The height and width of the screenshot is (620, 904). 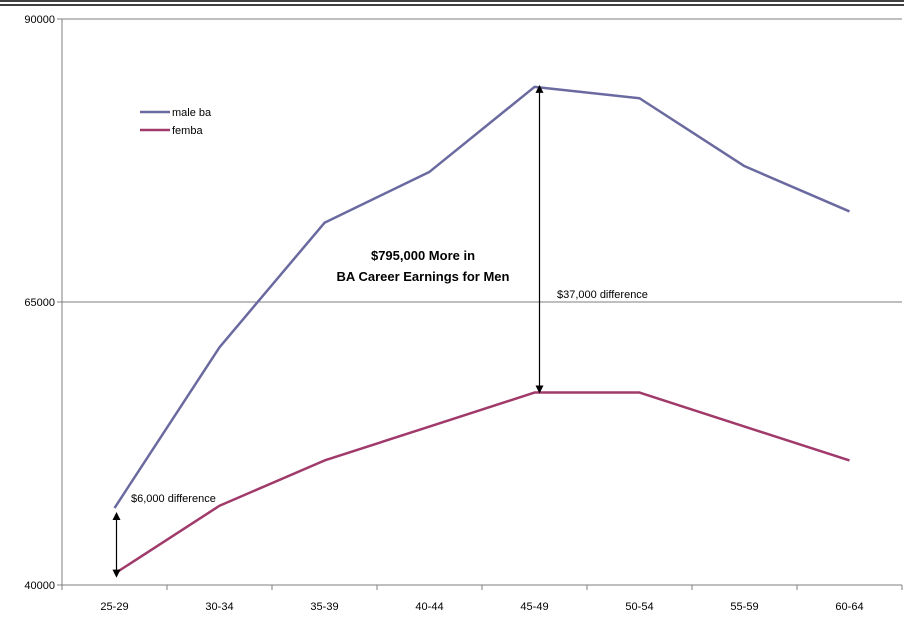 I want to click on x-tick-label: 60-64, so click(x=849, y=607).